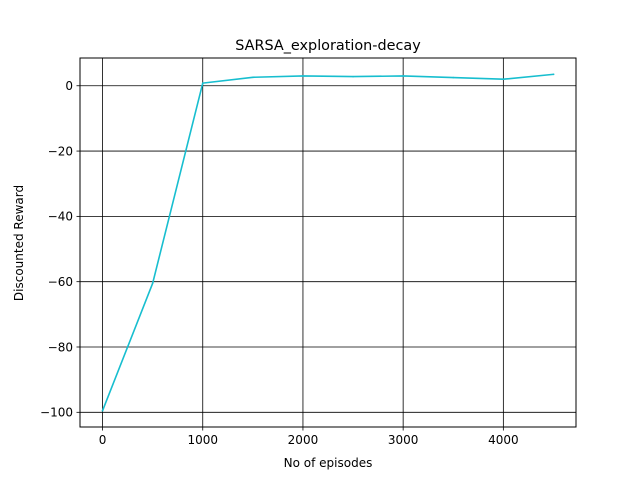 The width and height of the screenshot is (640, 480). Describe the element at coordinates (60, 347) in the screenshot. I see `y-tick-label: −80` at that location.